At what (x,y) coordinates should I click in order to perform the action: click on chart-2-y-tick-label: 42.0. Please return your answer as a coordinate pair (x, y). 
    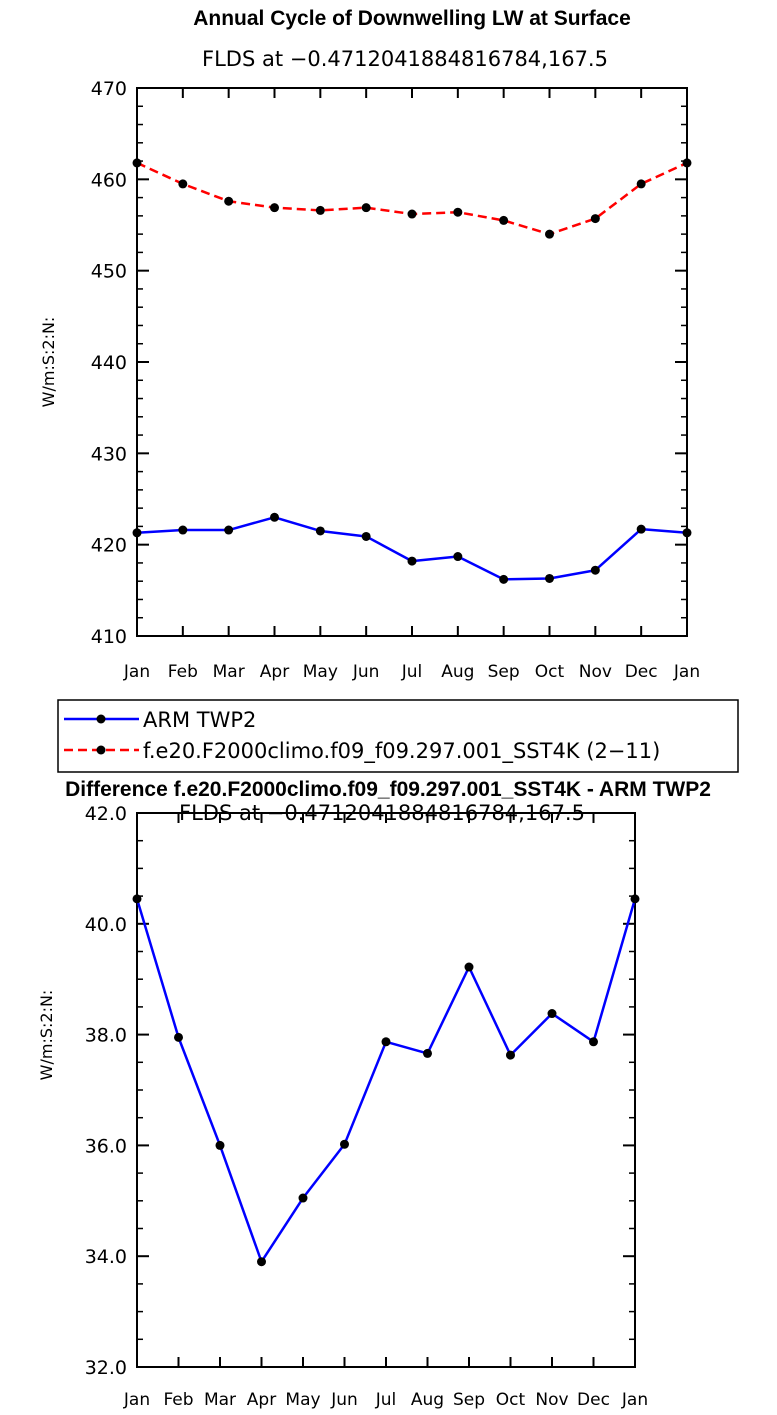
    Looking at the image, I should click on (106, 814).